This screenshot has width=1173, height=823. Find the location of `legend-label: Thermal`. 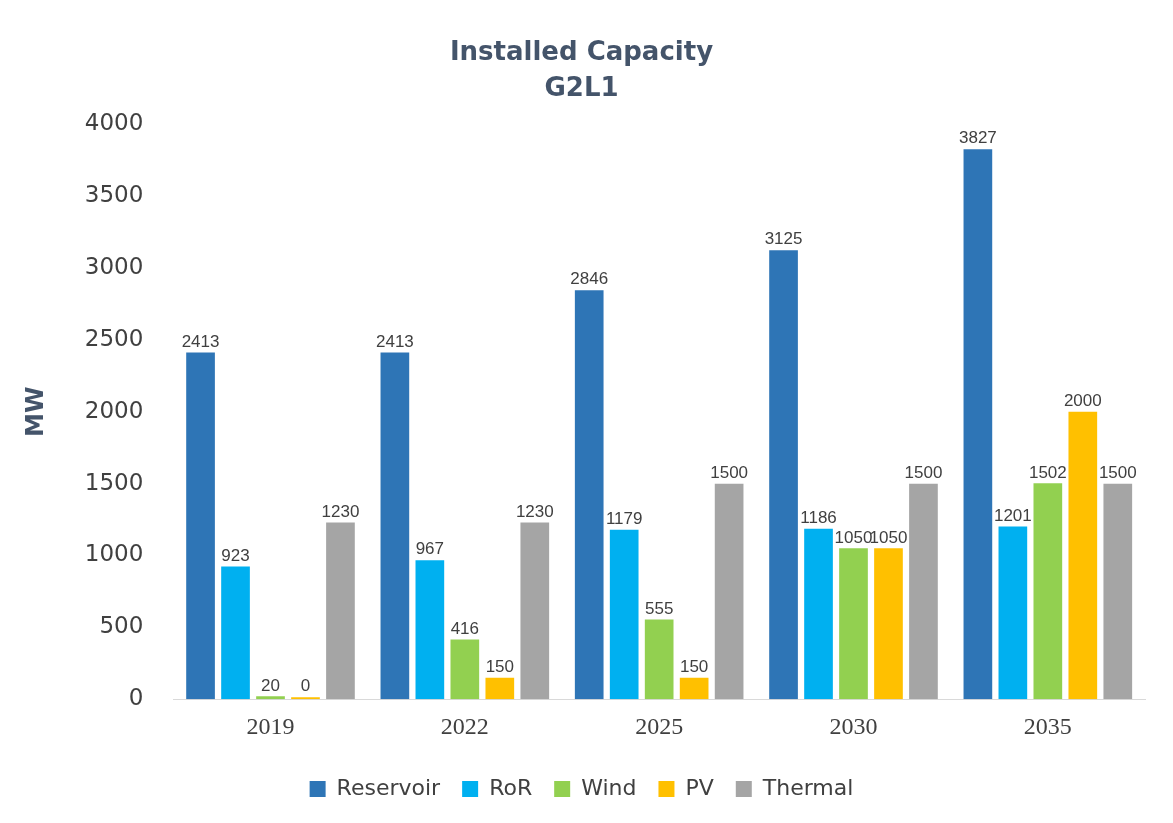

legend-label: Thermal is located at coordinates (807, 787).